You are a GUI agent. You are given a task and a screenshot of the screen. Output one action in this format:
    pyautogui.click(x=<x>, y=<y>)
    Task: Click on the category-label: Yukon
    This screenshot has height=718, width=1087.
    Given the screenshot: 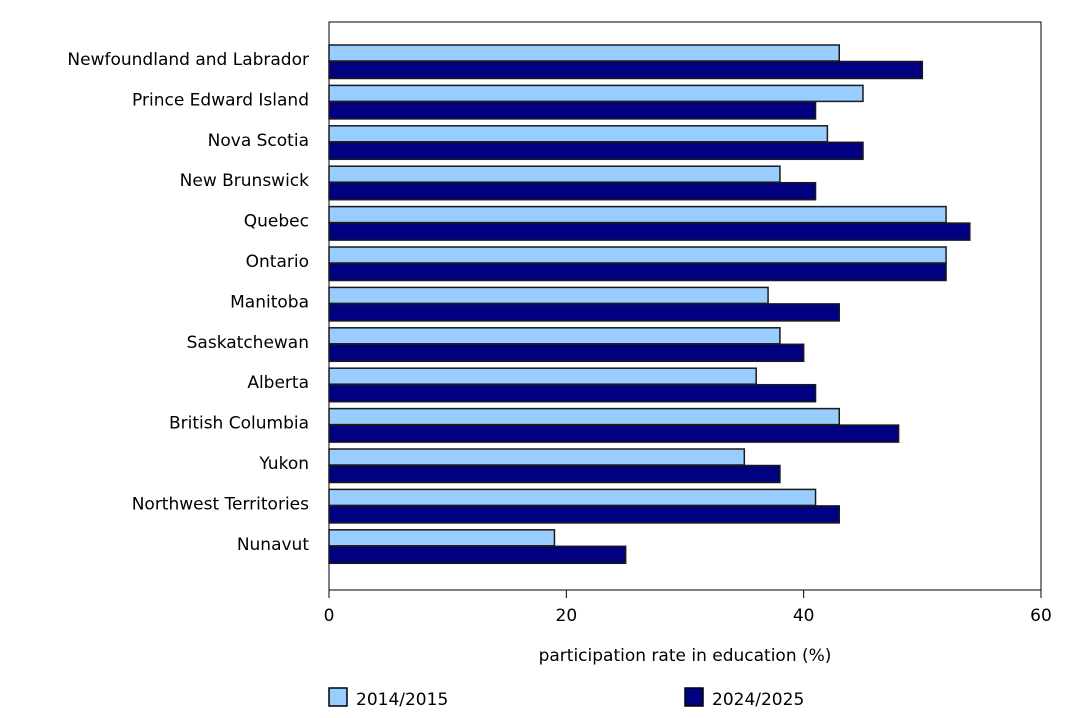 What is the action you would take?
    pyautogui.click(x=283, y=464)
    